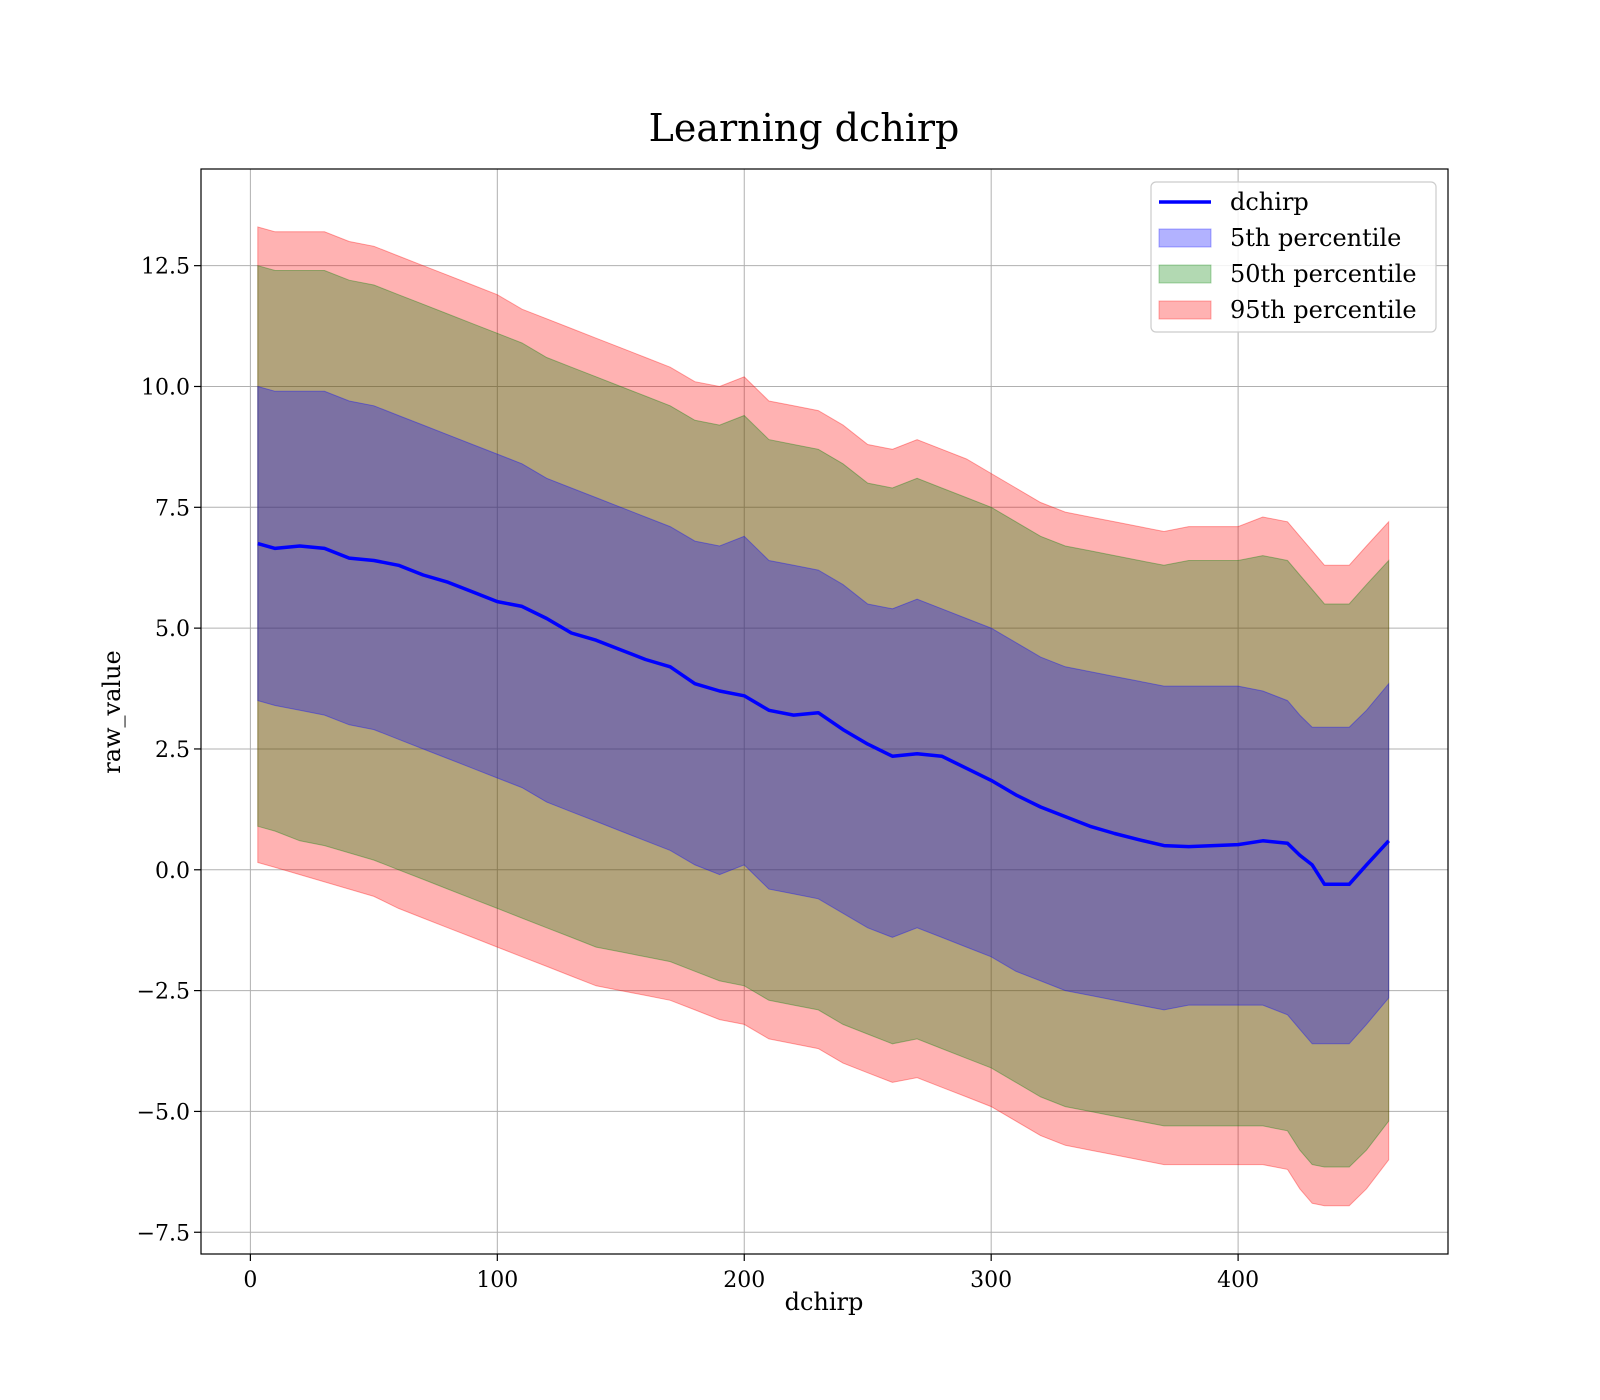 Image resolution: width=1600 pixels, height=1400 pixels. What do you see at coordinates (165, 267) in the screenshot?
I see `y-tick-label: 12.5` at bounding box center [165, 267].